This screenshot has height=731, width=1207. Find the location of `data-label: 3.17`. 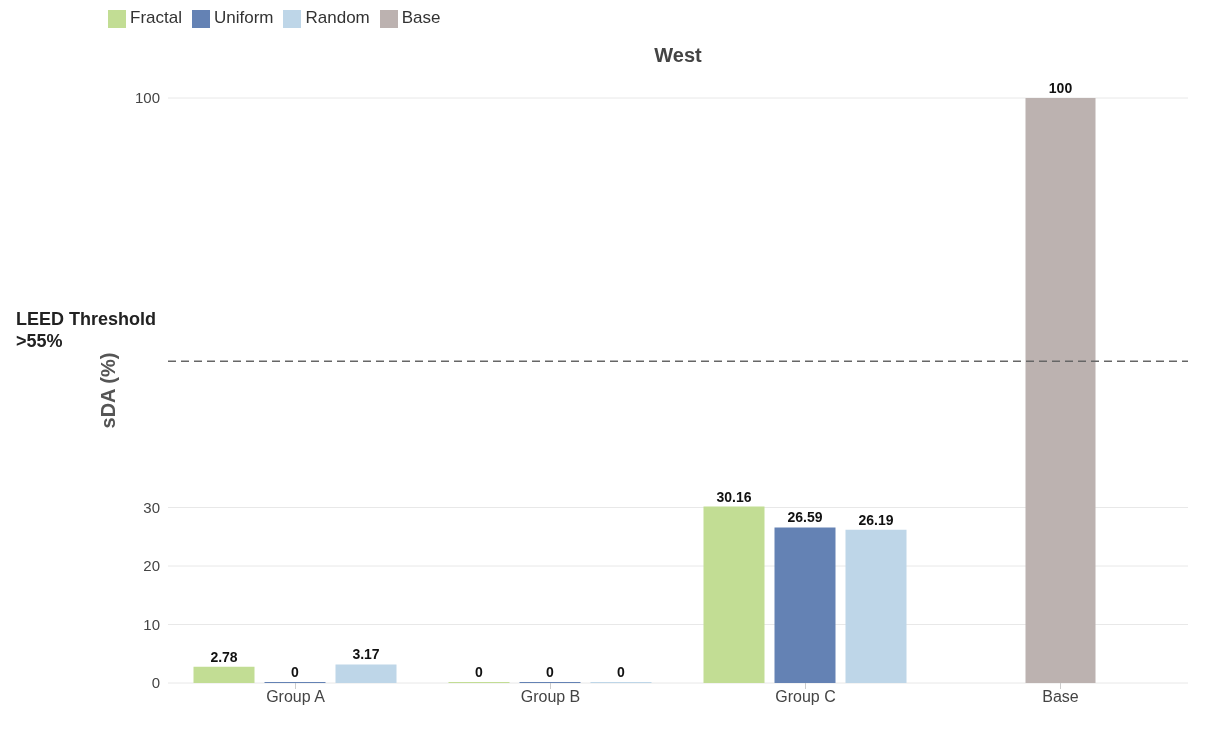

data-label: 3.17 is located at coordinates (366, 654).